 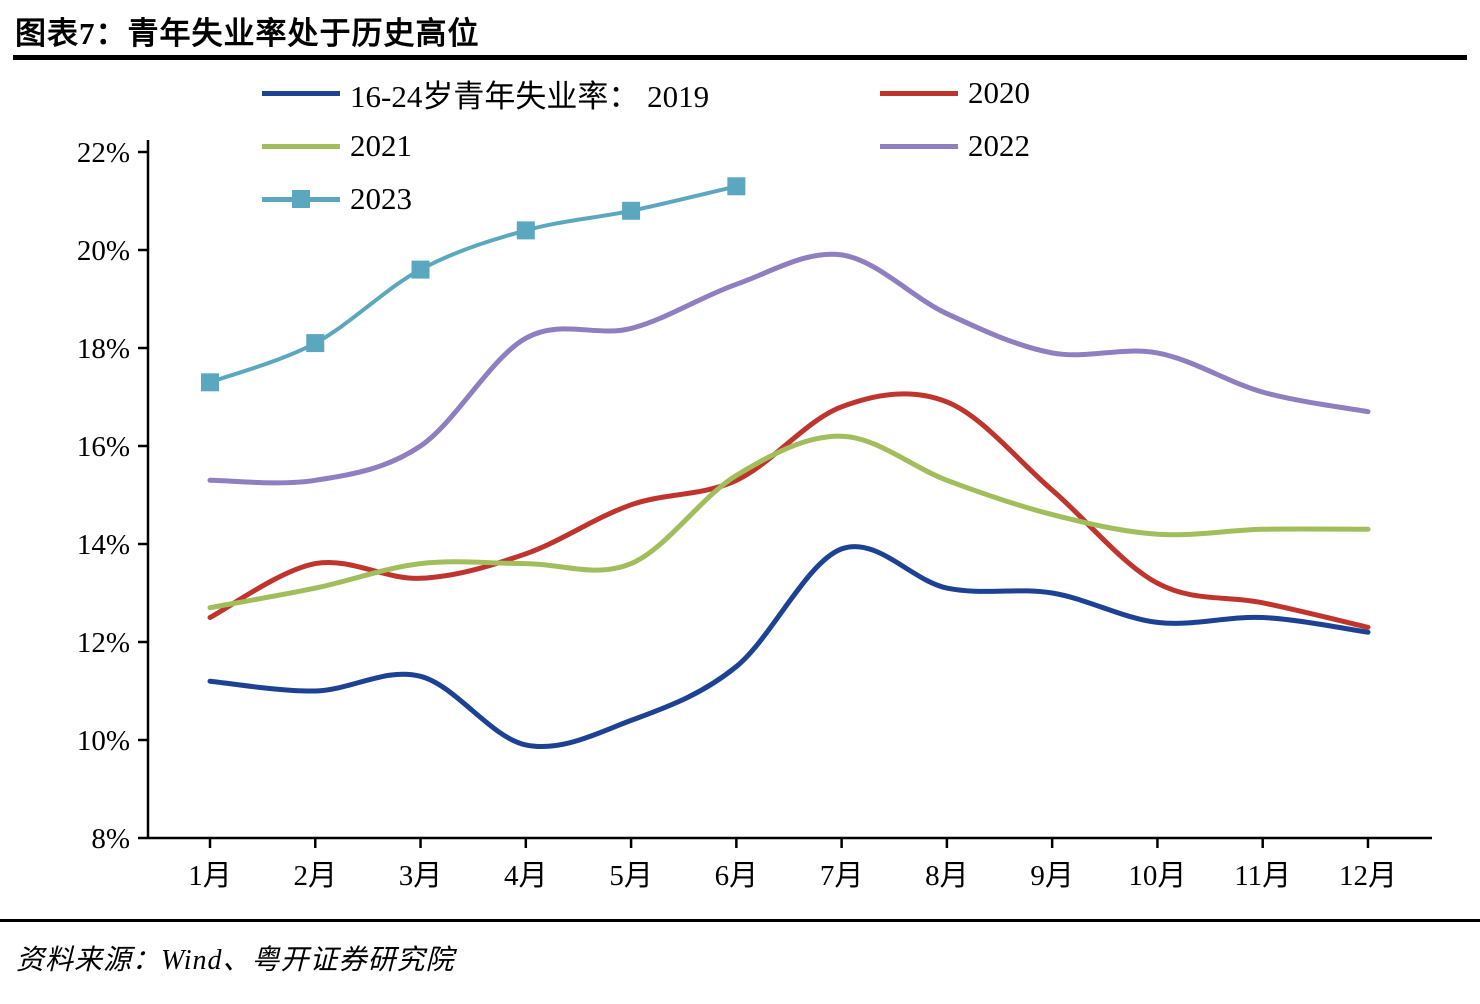 I want to click on x-tick-label: 1月, so click(x=210, y=876).